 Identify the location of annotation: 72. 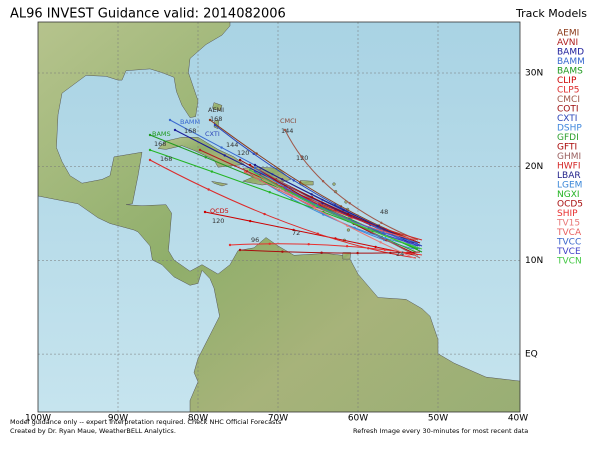
(296, 233).